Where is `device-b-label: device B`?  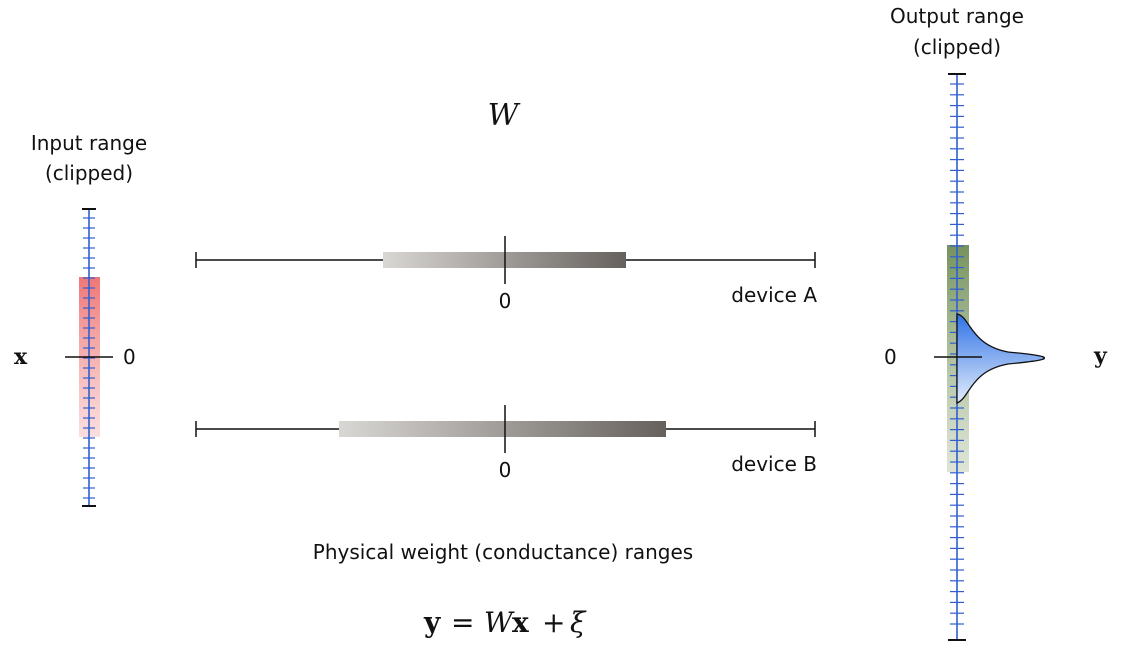 device-b-label: device B is located at coordinates (774, 464).